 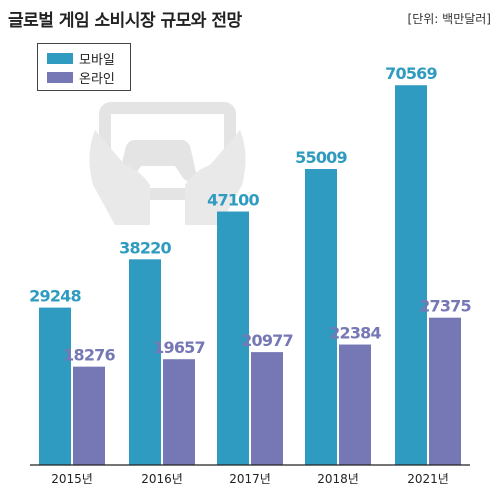 I want to click on data-label-mobile-1: 38220, so click(x=145, y=247).